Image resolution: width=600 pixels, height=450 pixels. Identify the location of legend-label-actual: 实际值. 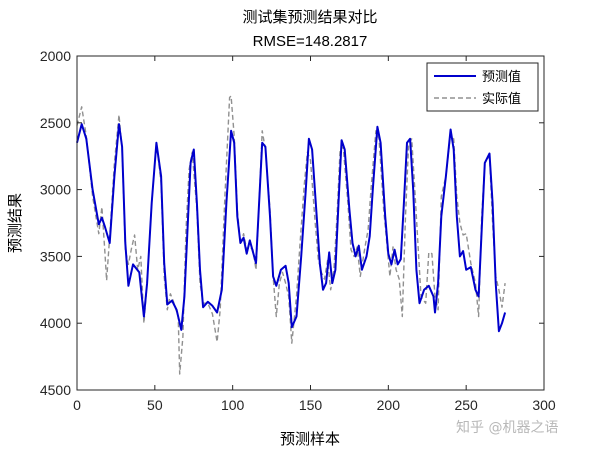
(501, 99).